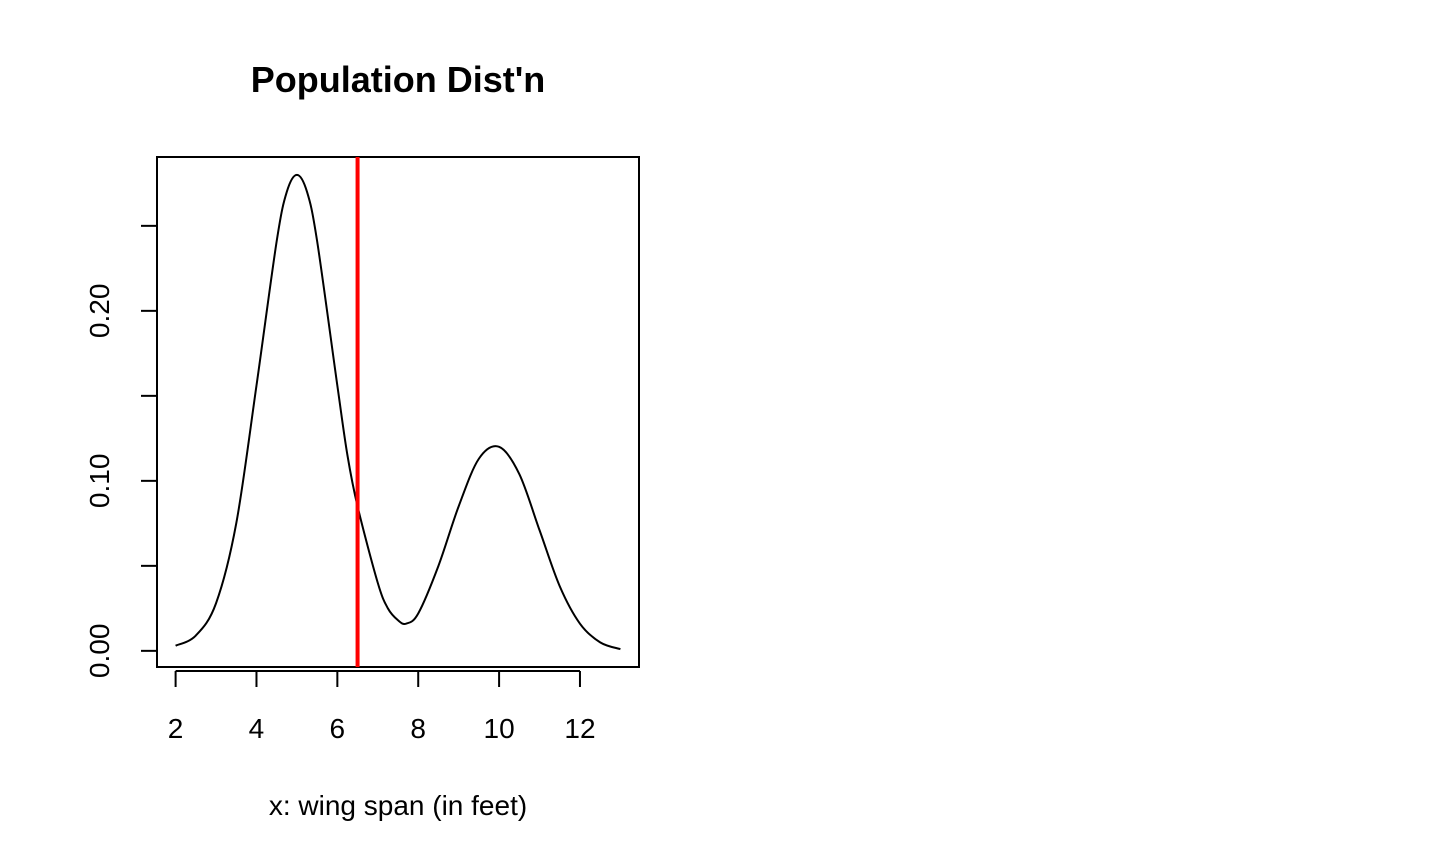 The width and height of the screenshot is (1440, 864). I want to click on x-axis-label: x: wing span (in feet), so click(398, 805).